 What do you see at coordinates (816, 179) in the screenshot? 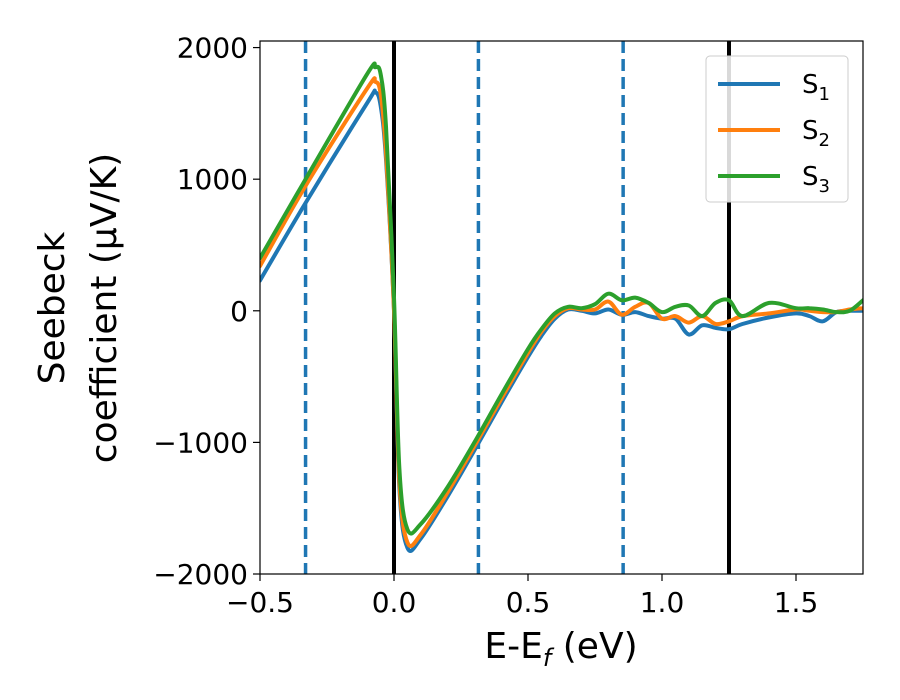
I see `legend-label-s3: S3` at bounding box center [816, 179].